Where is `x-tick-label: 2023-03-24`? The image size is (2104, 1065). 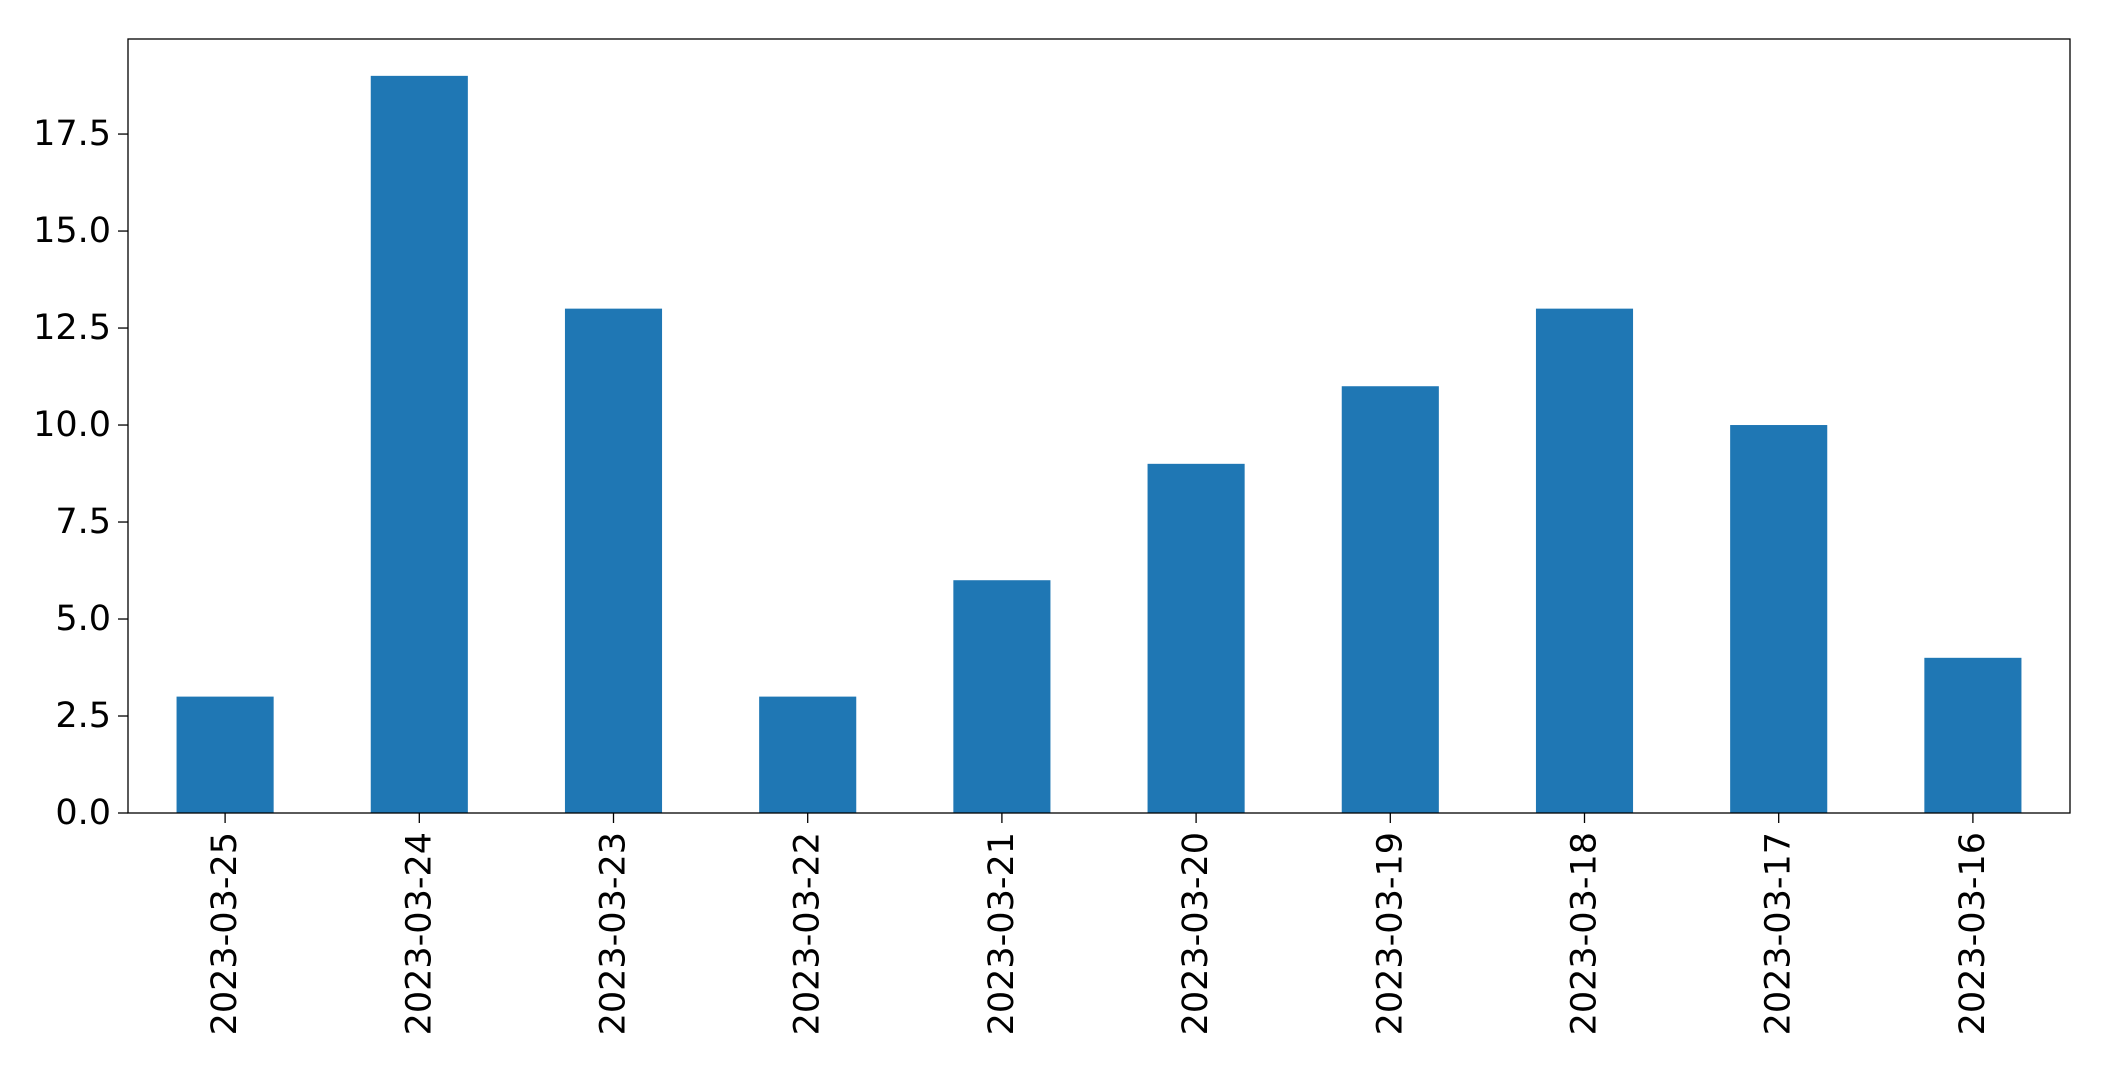
x-tick-label: 2023-03-24 is located at coordinates (419, 933).